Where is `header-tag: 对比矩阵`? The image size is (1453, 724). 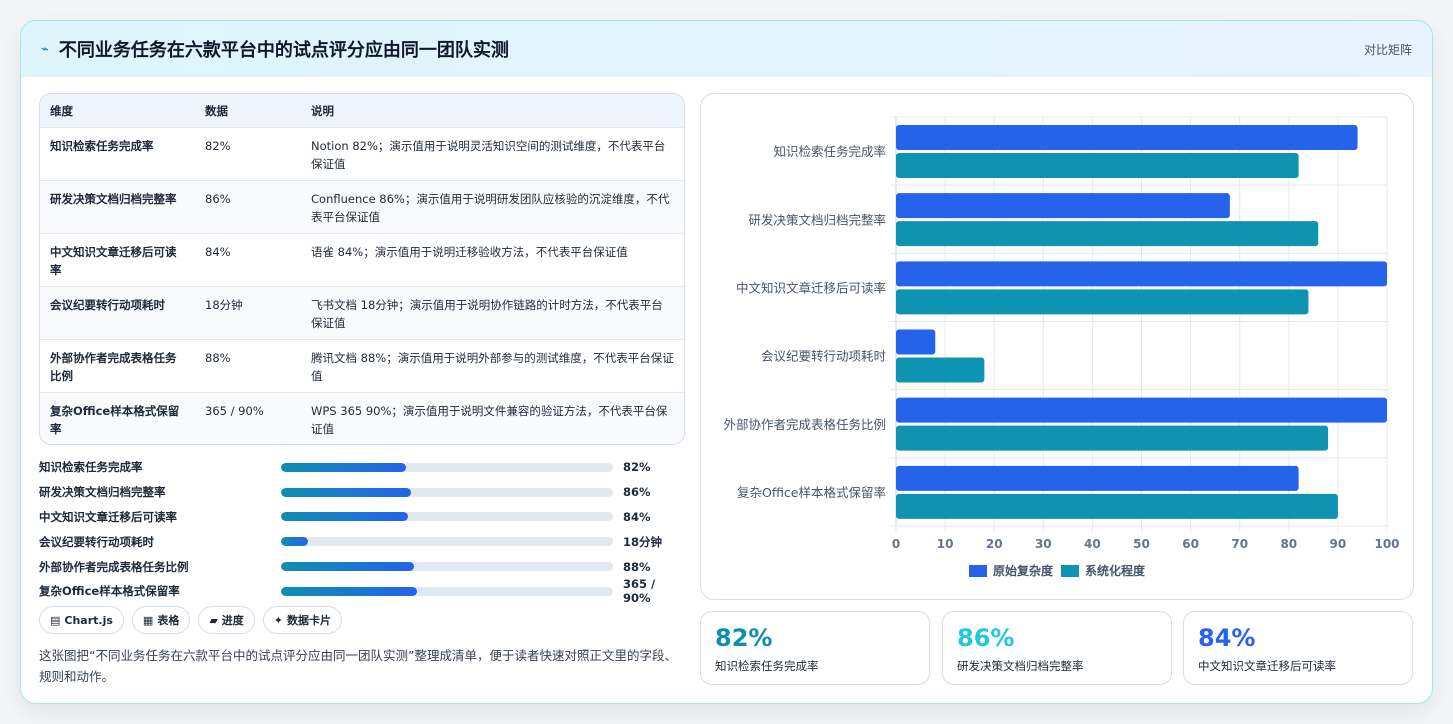
header-tag: 对比矩阵 is located at coordinates (1387, 49).